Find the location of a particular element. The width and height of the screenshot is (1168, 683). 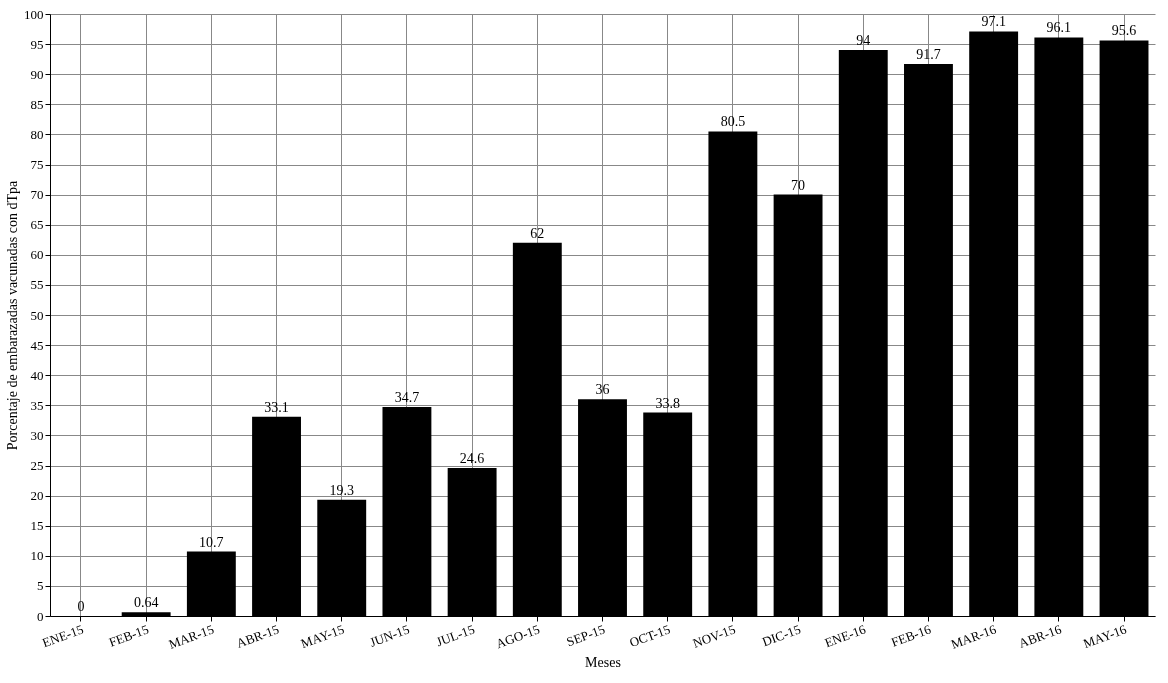

y-tick-label: 60 is located at coordinates (37, 255).